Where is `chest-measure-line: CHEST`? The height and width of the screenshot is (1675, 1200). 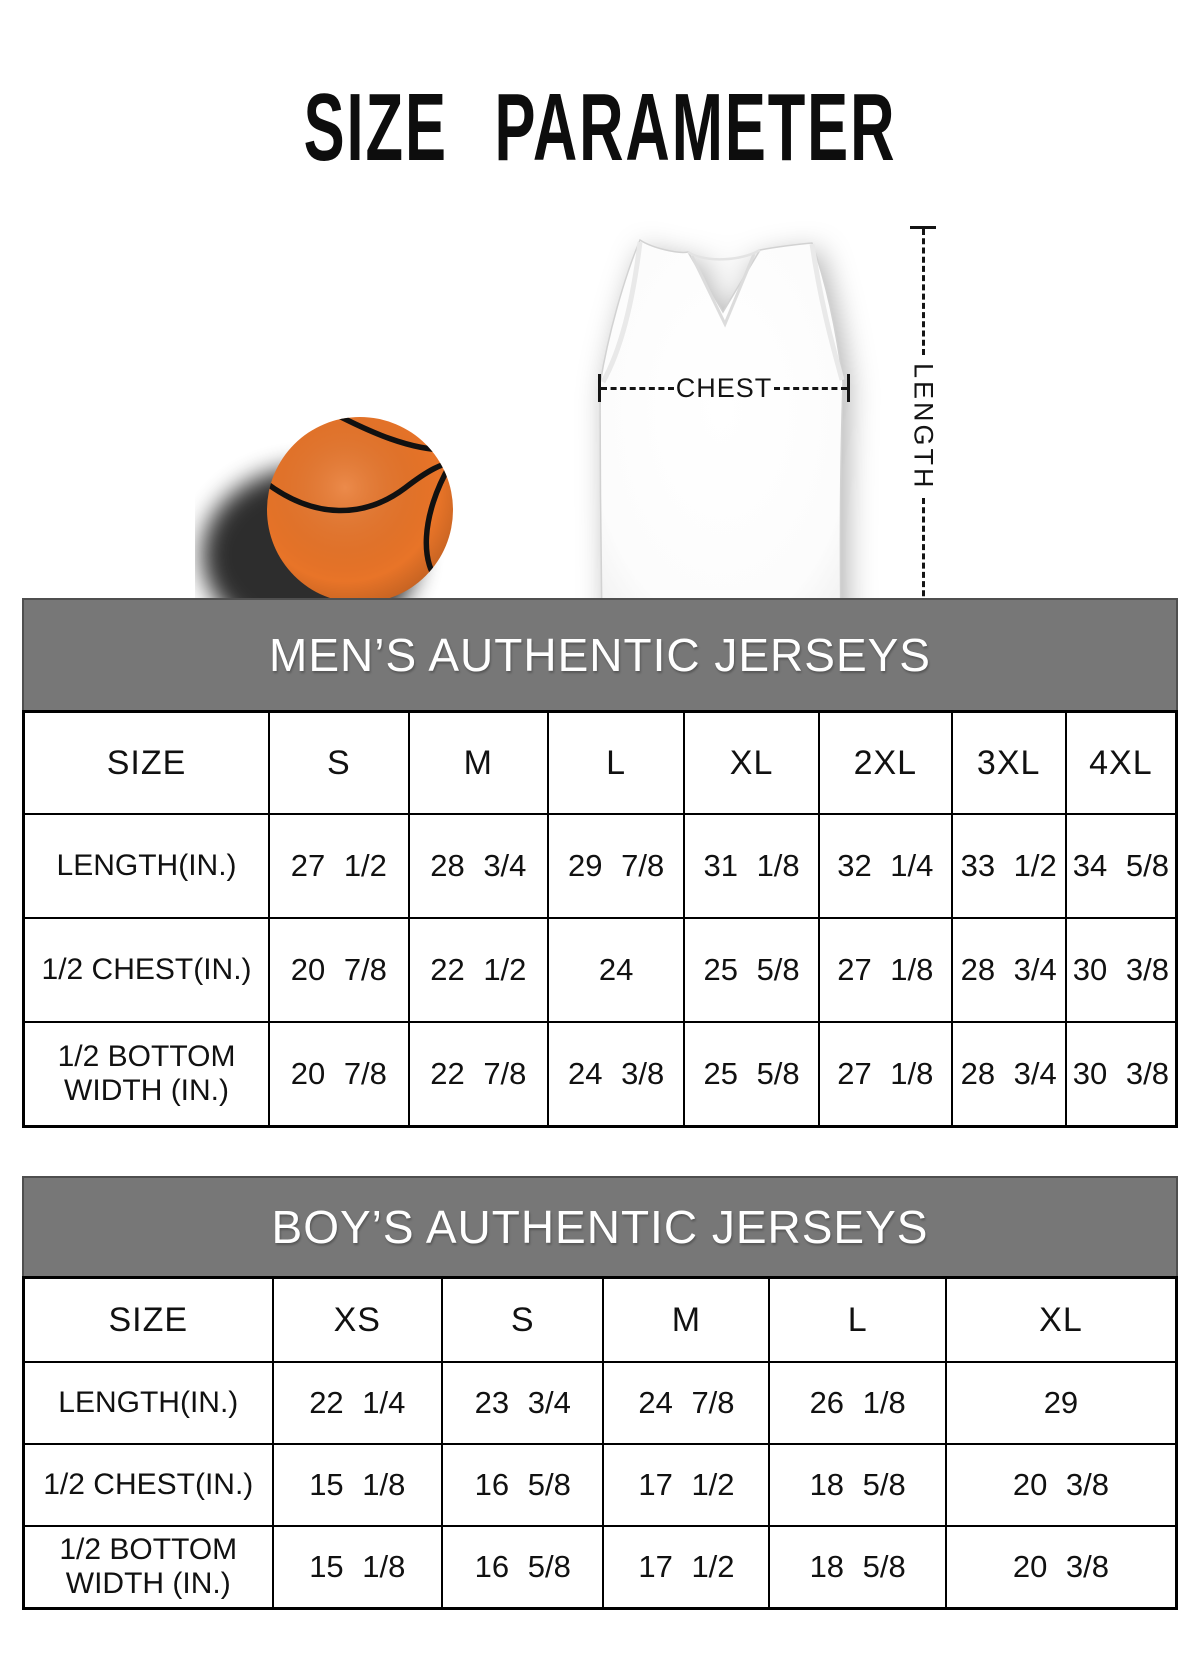
chest-measure-line: CHEST is located at coordinates (724, 388).